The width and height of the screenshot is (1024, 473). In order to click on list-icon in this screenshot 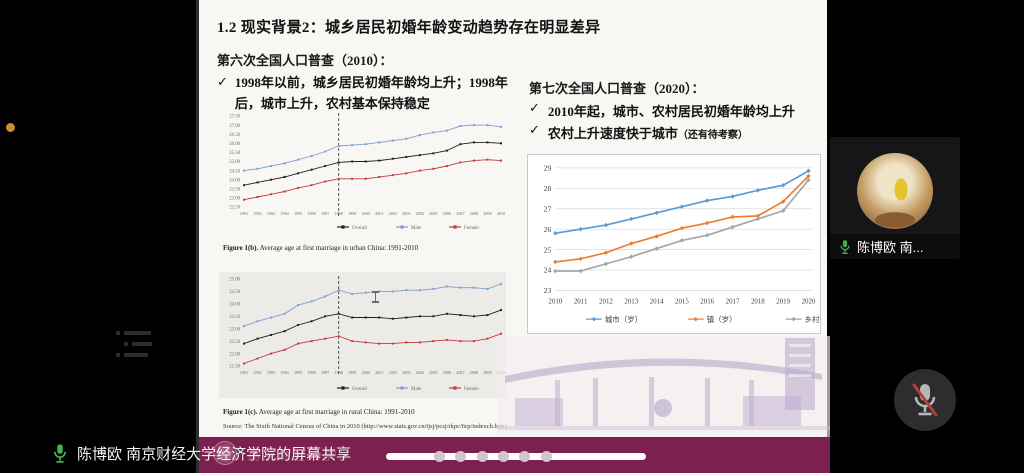, I will do `click(138, 346)`.